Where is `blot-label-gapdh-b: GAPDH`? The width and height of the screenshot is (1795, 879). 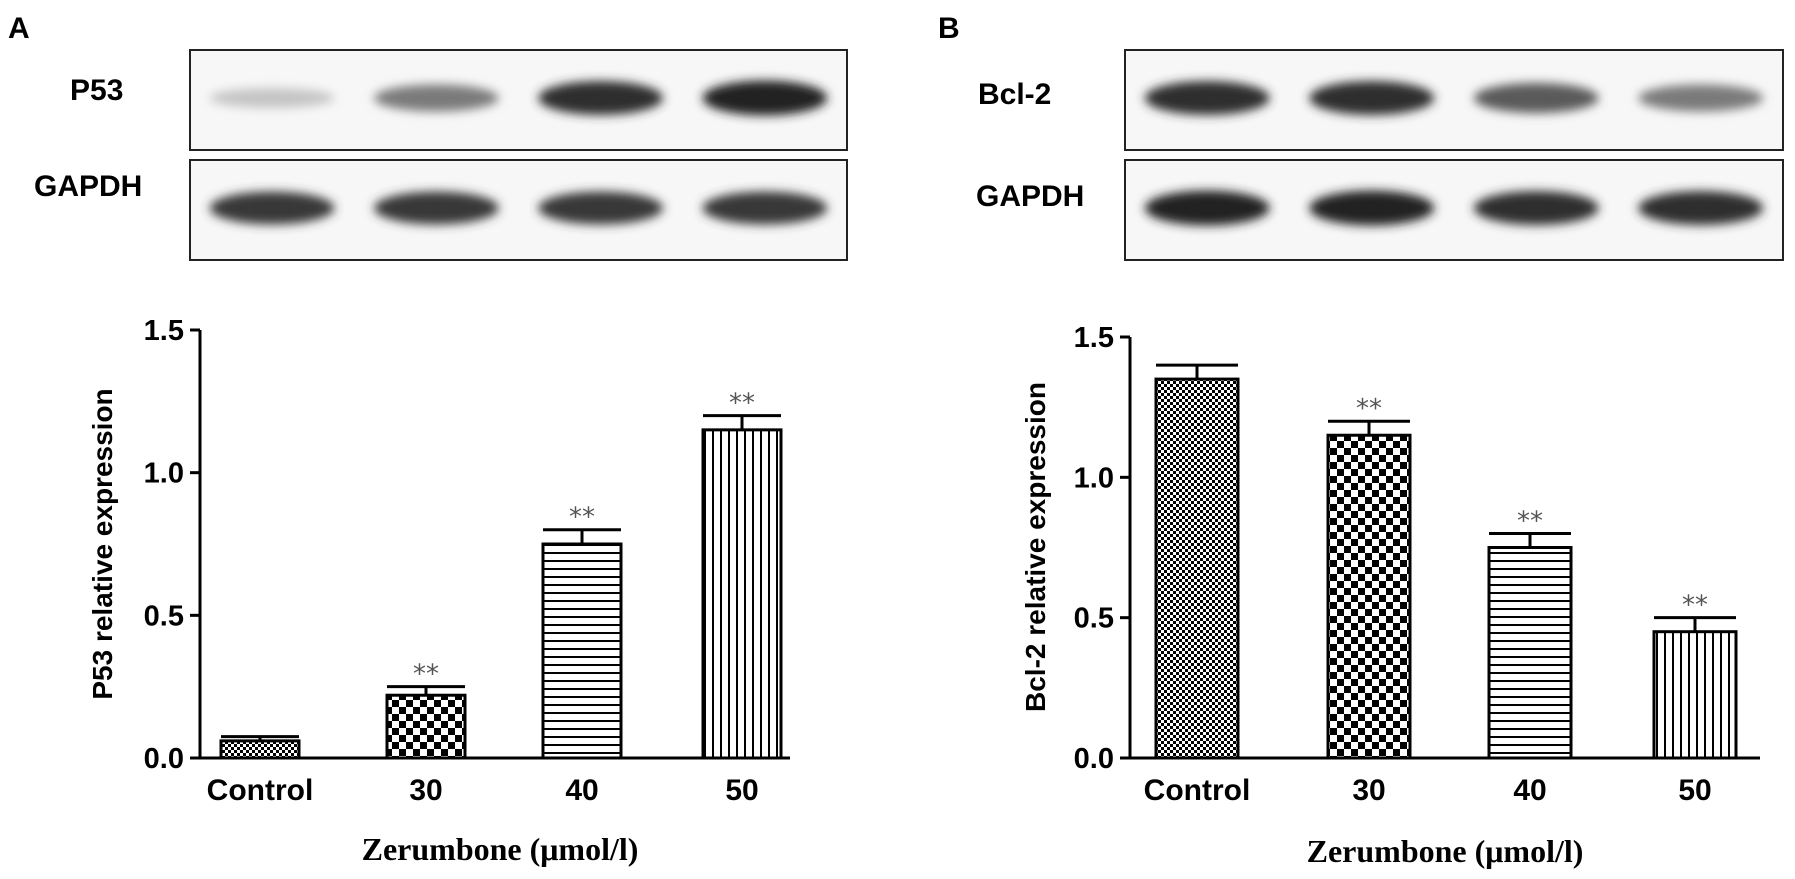
blot-label-gapdh-b: GAPDH is located at coordinates (1030, 196).